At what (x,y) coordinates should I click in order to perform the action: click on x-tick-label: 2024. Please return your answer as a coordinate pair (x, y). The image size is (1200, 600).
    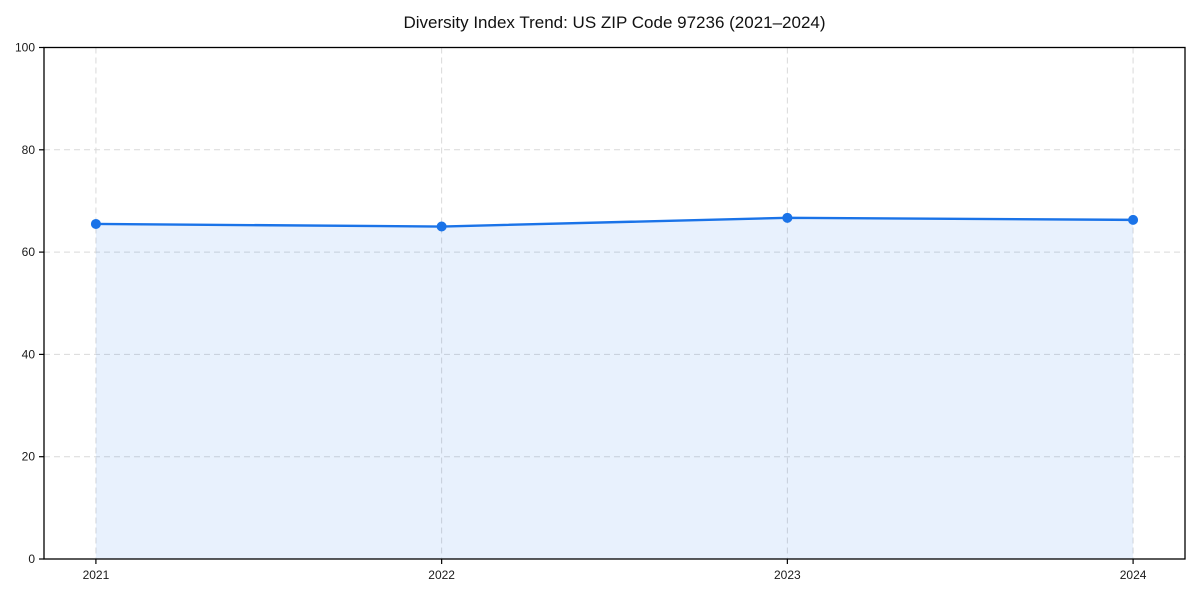
    Looking at the image, I should click on (1133, 575).